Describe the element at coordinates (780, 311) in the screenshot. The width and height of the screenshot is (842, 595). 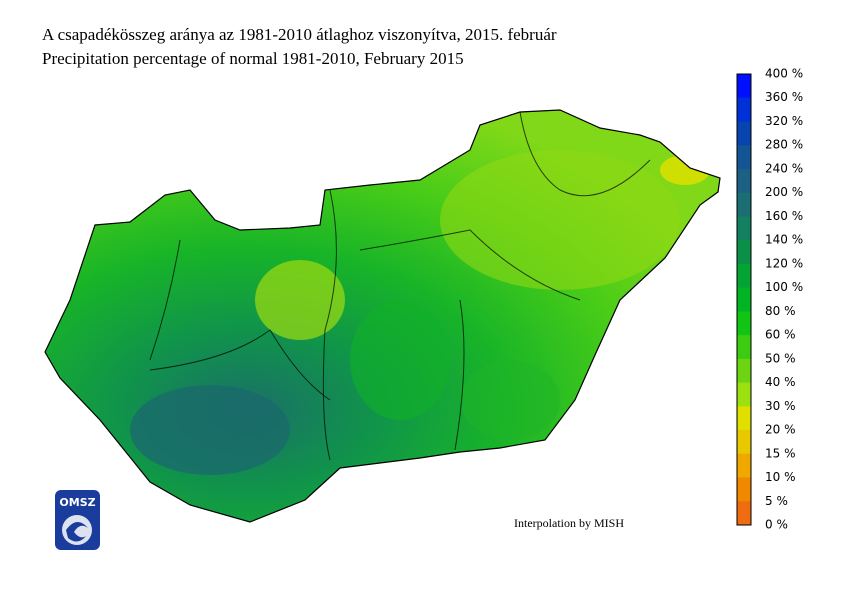
I see `legend-label: 80 %` at that location.